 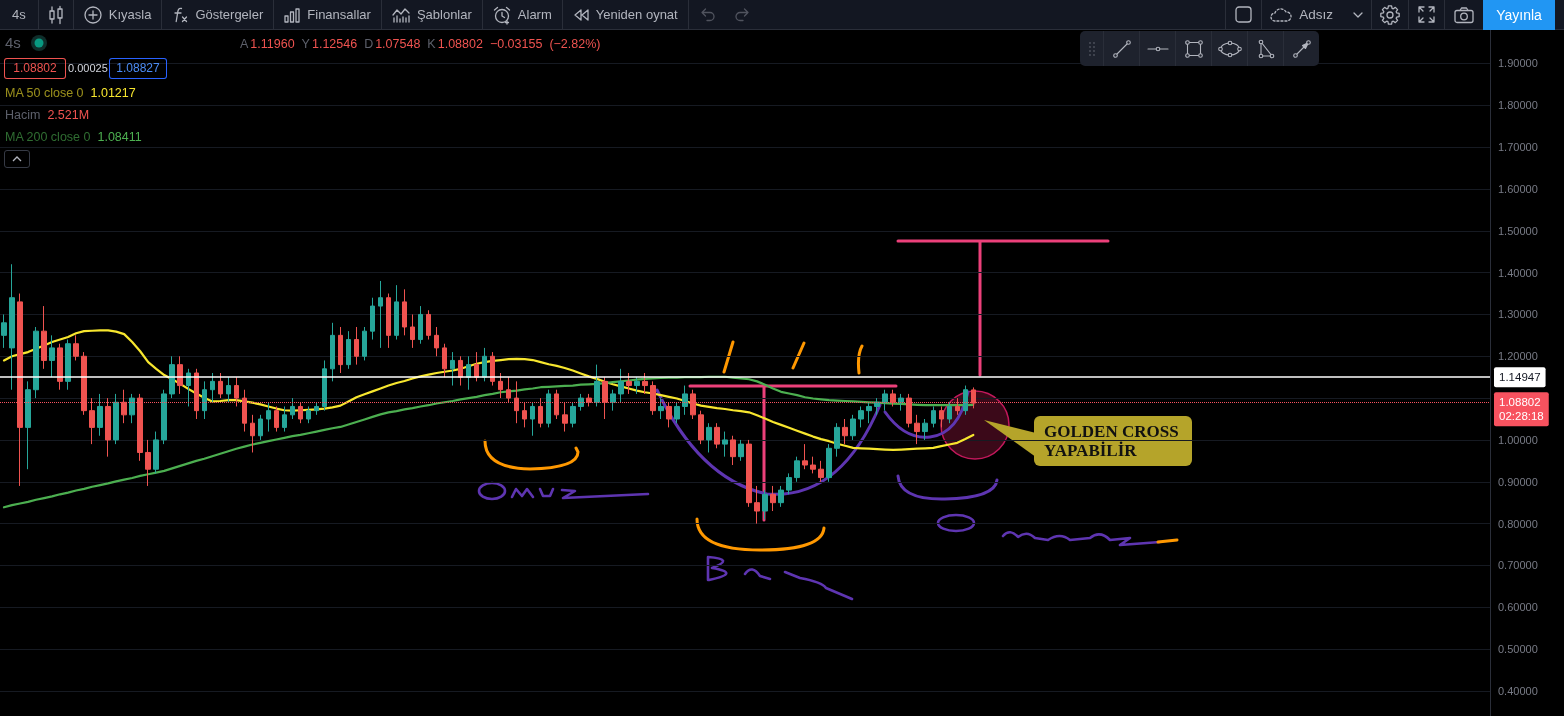 I want to click on y-tick-label: 1.00000, so click(x=1518, y=439).